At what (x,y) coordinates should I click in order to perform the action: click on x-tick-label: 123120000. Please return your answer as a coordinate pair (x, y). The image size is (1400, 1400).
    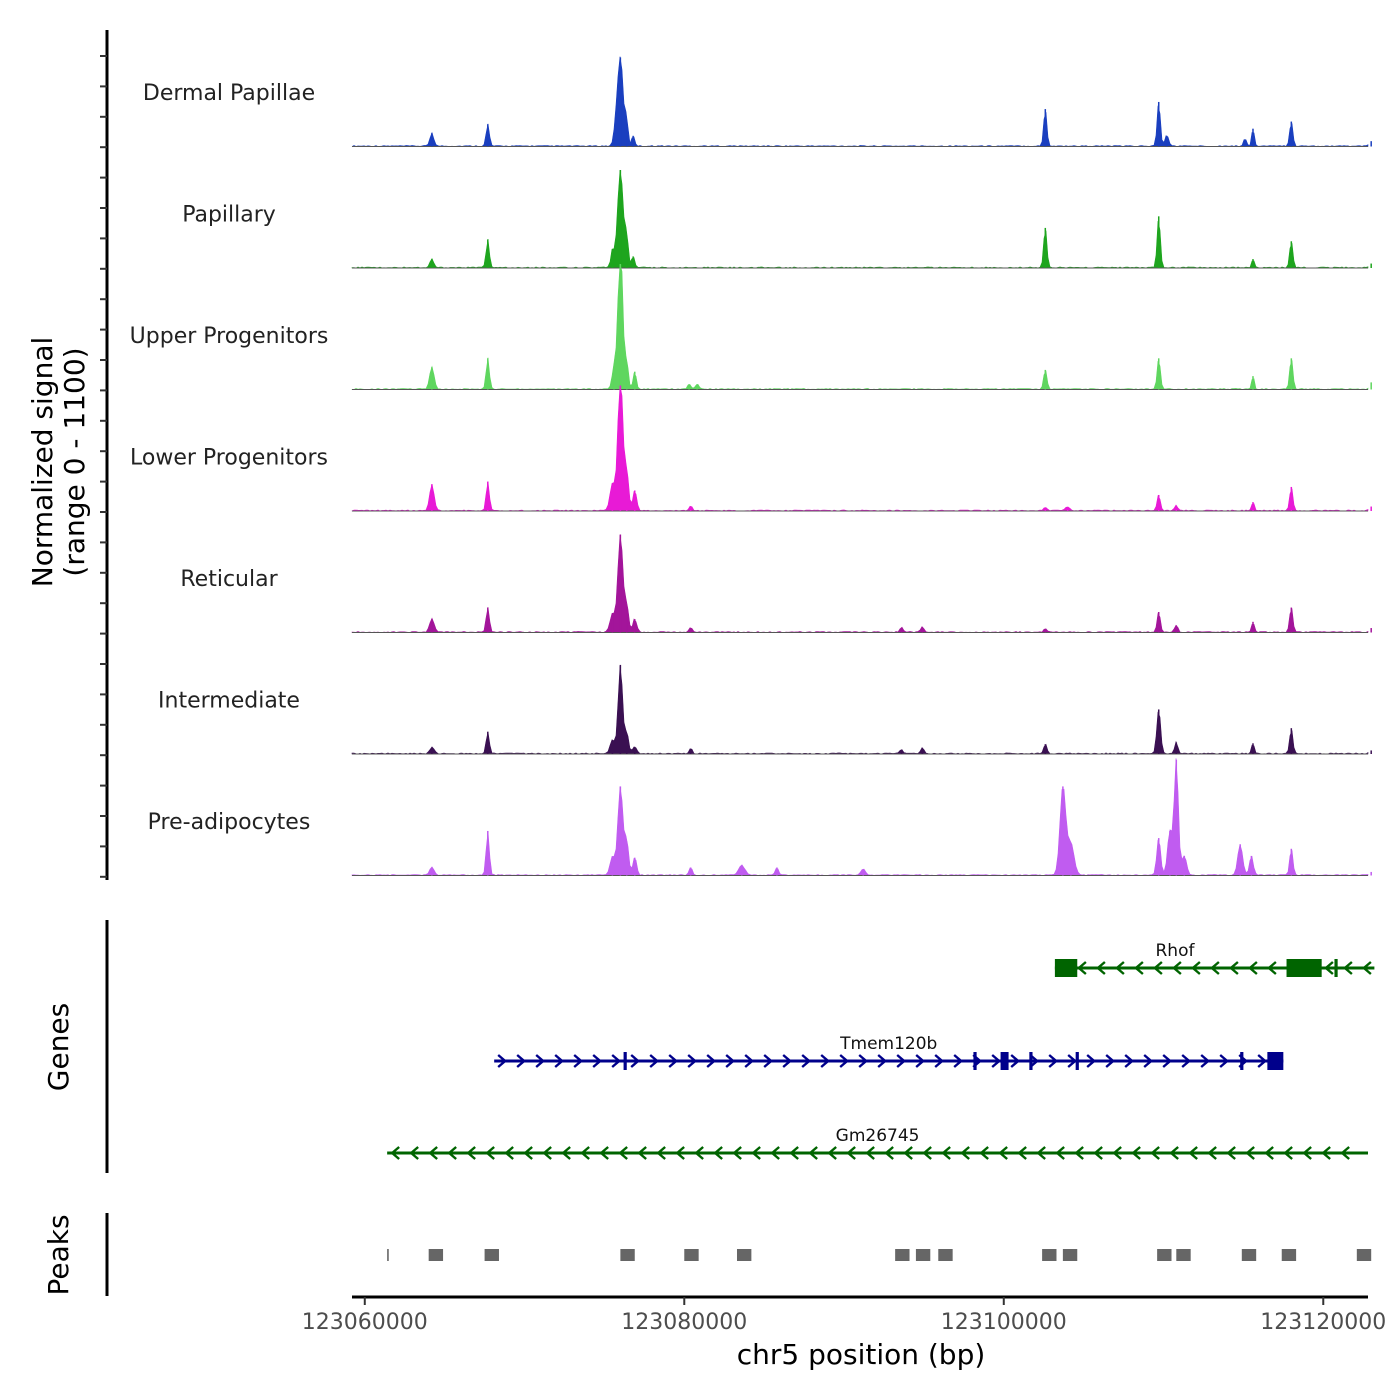
    Looking at the image, I should click on (1323, 1322).